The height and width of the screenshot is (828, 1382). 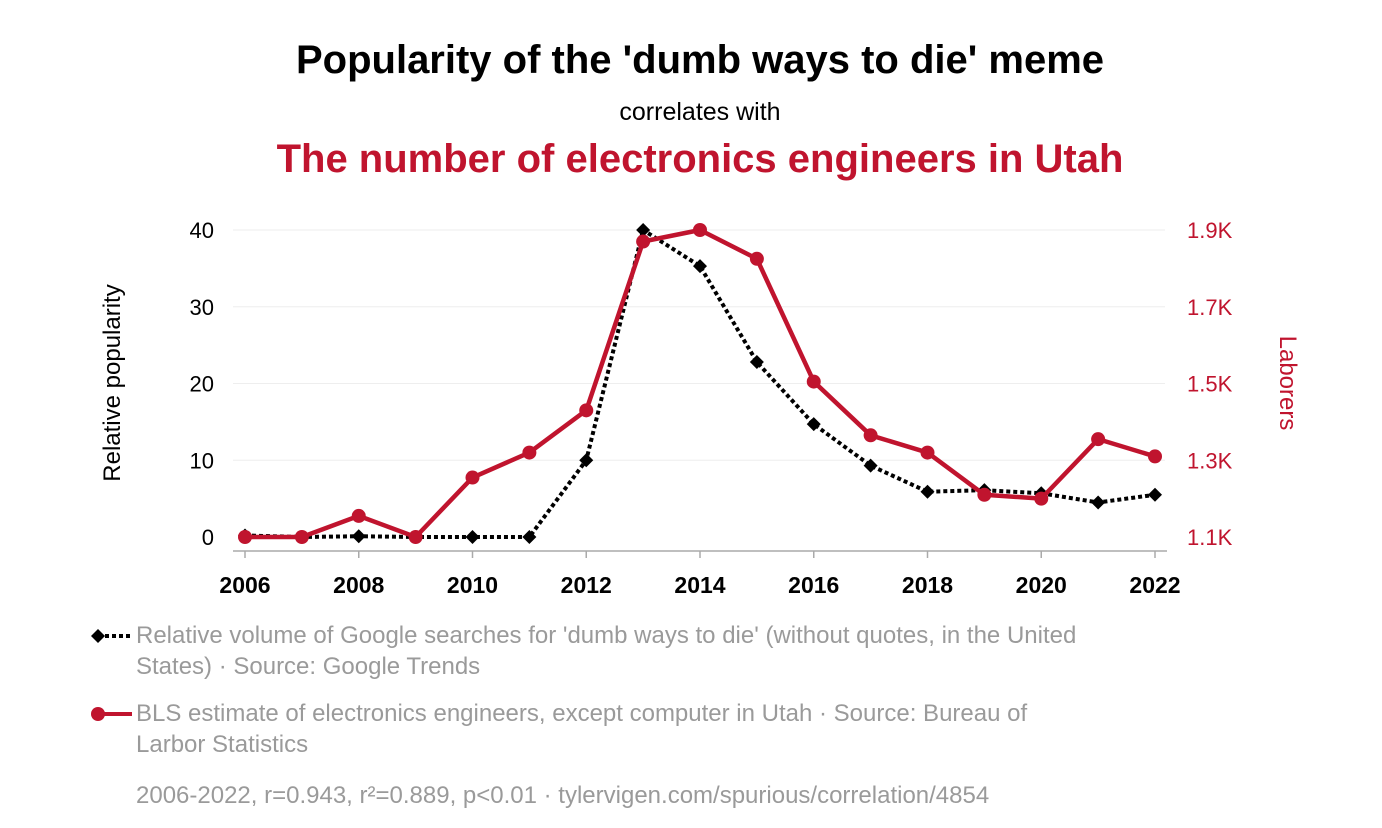 What do you see at coordinates (472, 585) in the screenshot?
I see `x-tick-label: 2010` at bounding box center [472, 585].